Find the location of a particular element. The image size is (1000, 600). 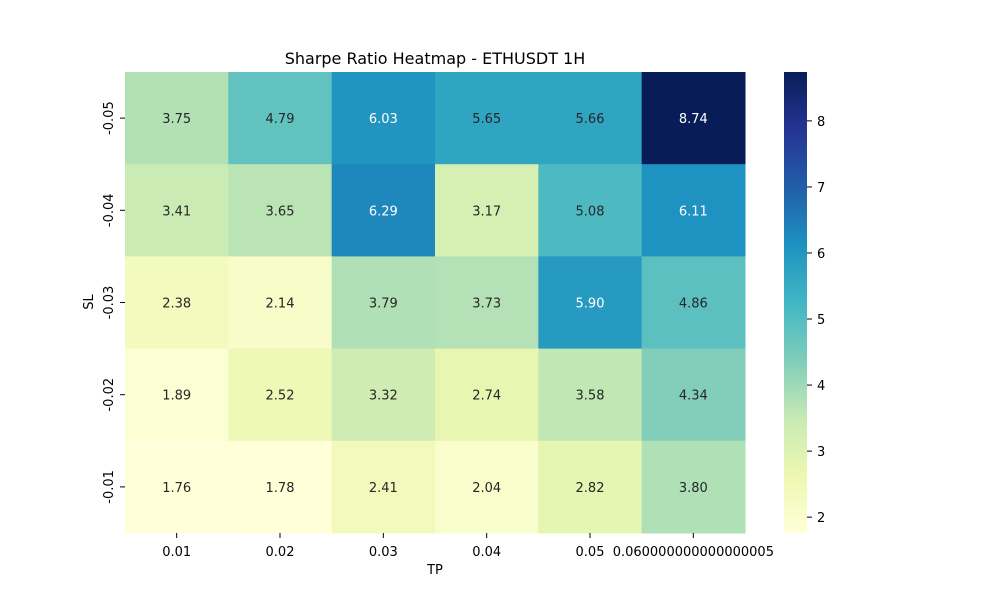

cell-value-label: 2.38 is located at coordinates (176, 304).